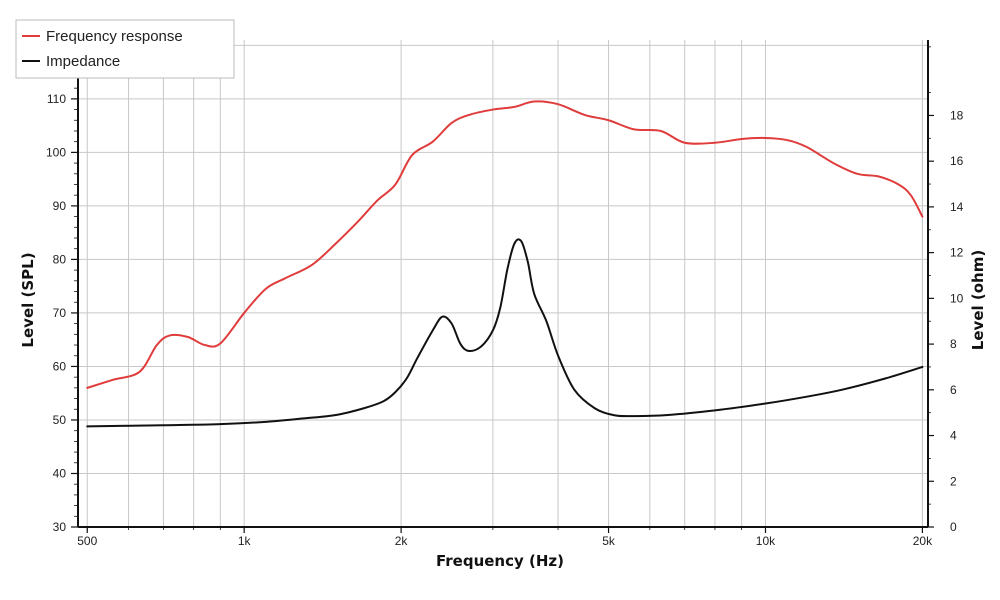  I want to click on y-tick-label-right: 2, so click(953, 481).